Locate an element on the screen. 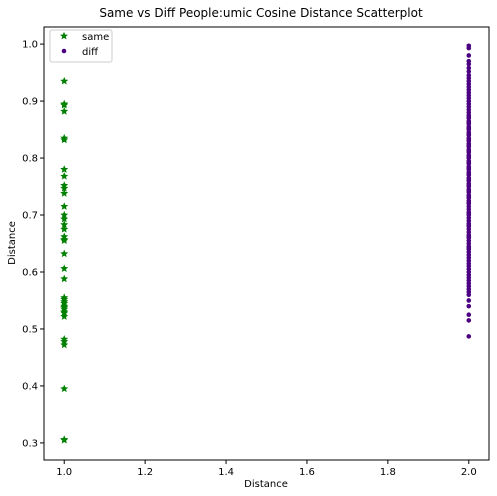  y-tick-label: 0.8 is located at coordinates (30, 159).